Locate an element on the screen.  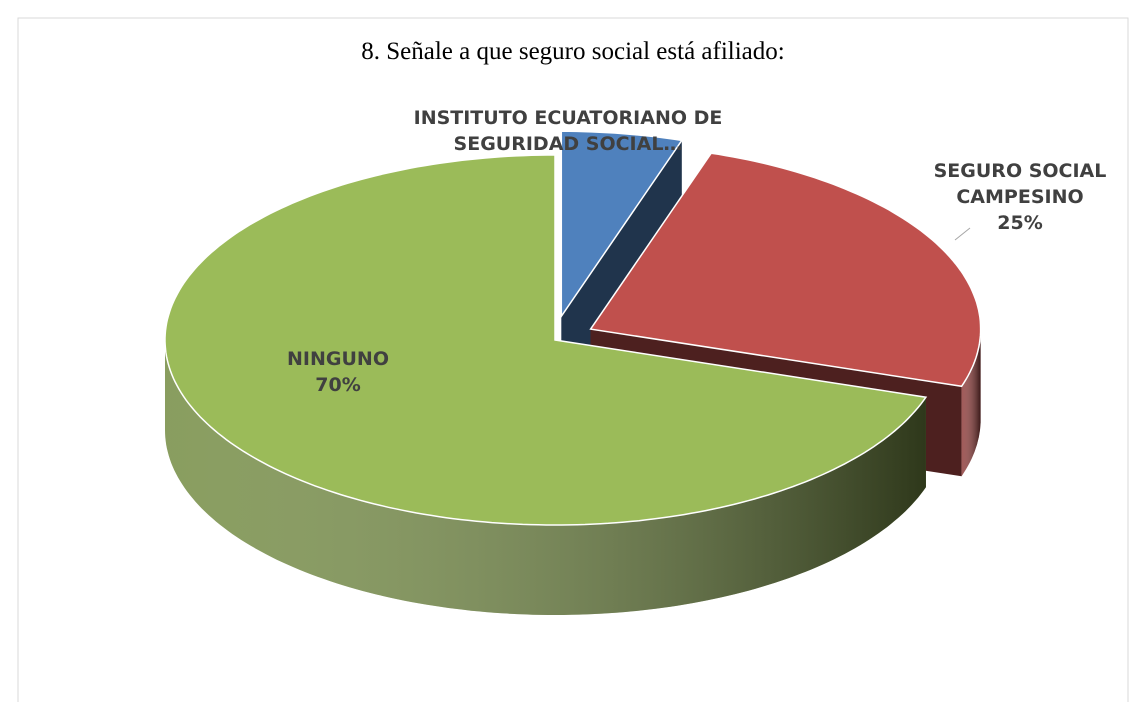
category-label: NINGUNO 70% is located at coordinates (338, 372).